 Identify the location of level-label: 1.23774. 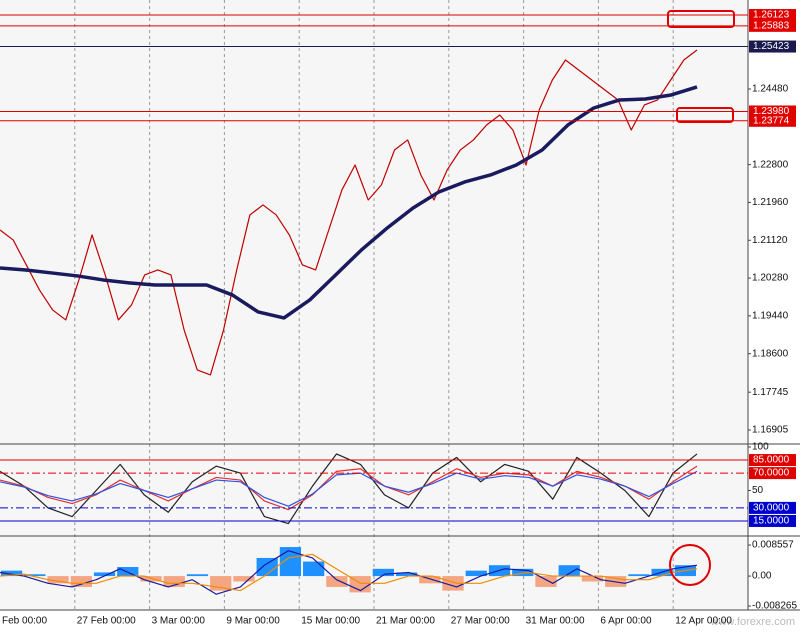
(771, 120).